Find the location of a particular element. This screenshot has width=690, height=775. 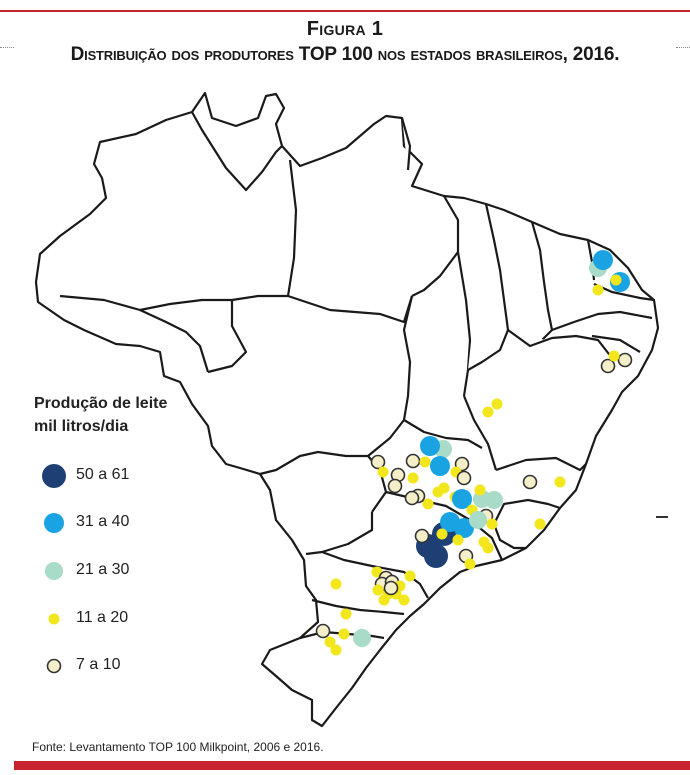

left-dotted-rule is located at coordinates (7, 47).